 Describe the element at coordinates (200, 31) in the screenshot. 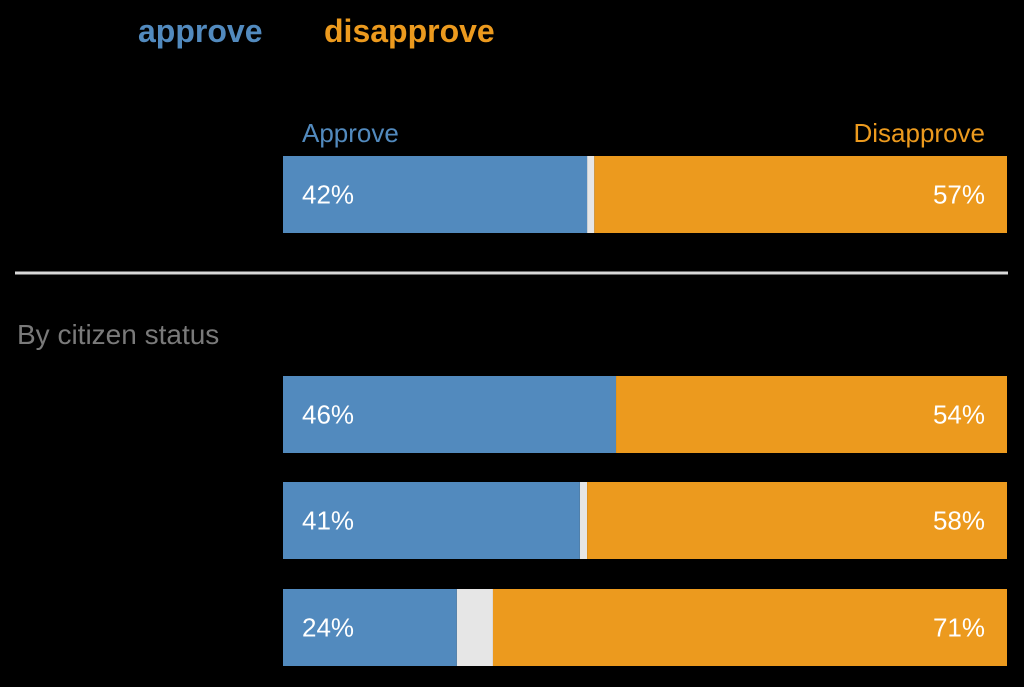

I see `legend-approve: approve` at that location.